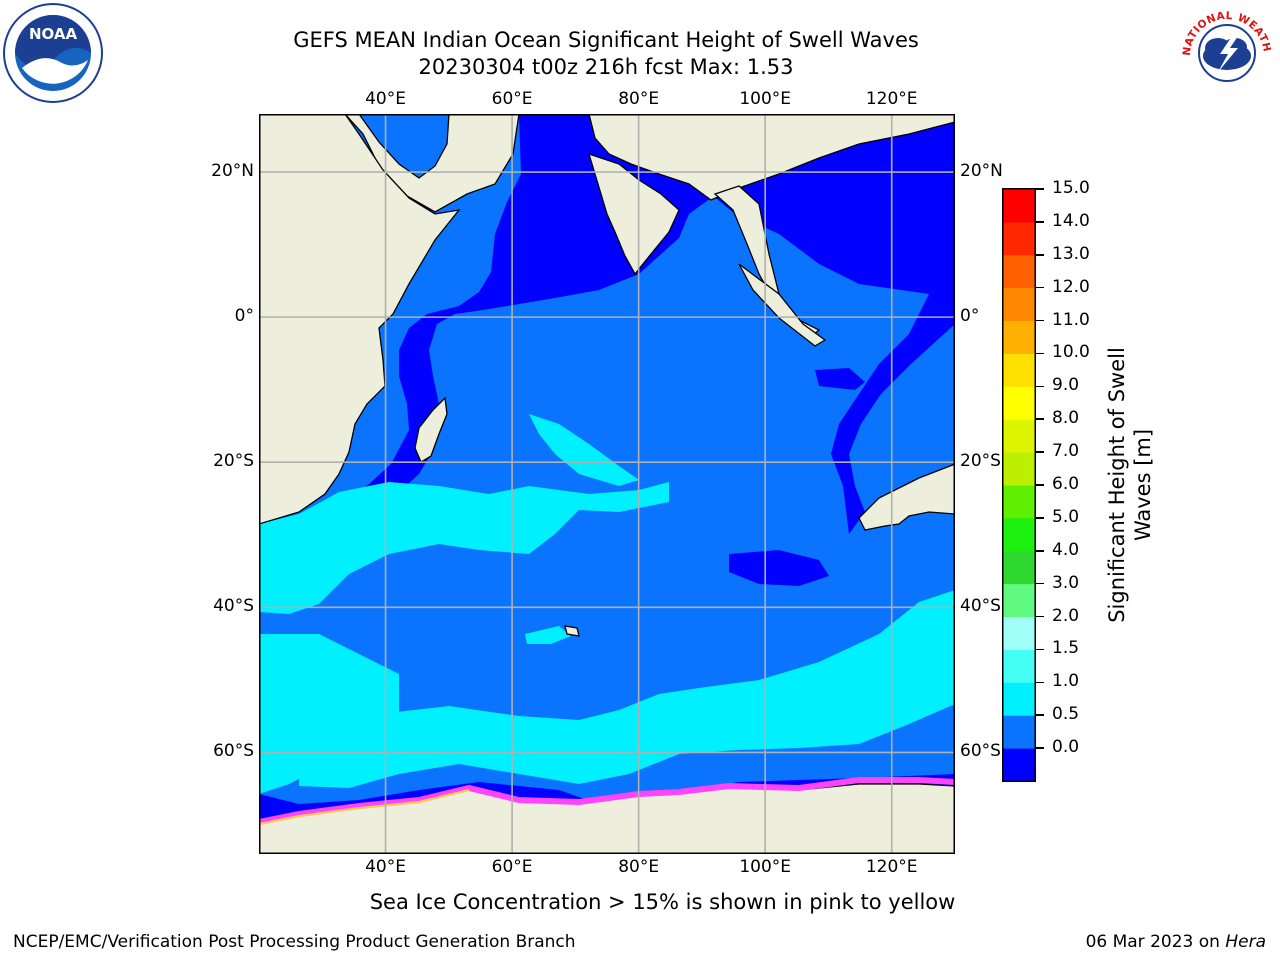  What do you see at coordinates (1209, 942) in the screenshot?
I see `credit-on: on` at bounding box center [1209, 942].